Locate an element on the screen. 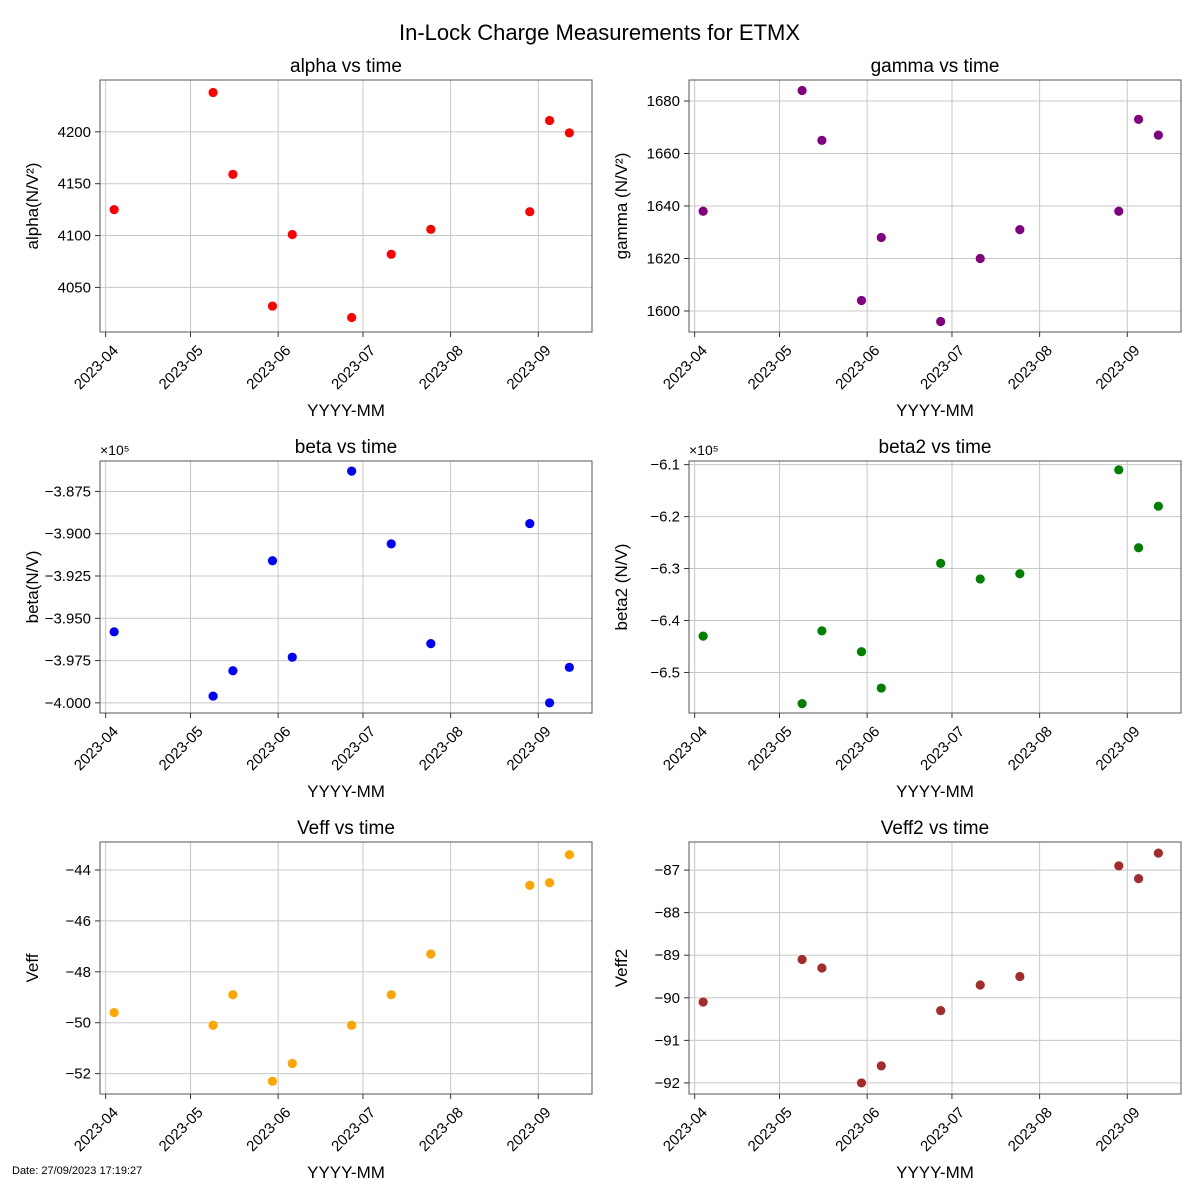 This screenshot has height=1204, width=1199. y-tick-label: 1640 is located at coordinates (663, 206).